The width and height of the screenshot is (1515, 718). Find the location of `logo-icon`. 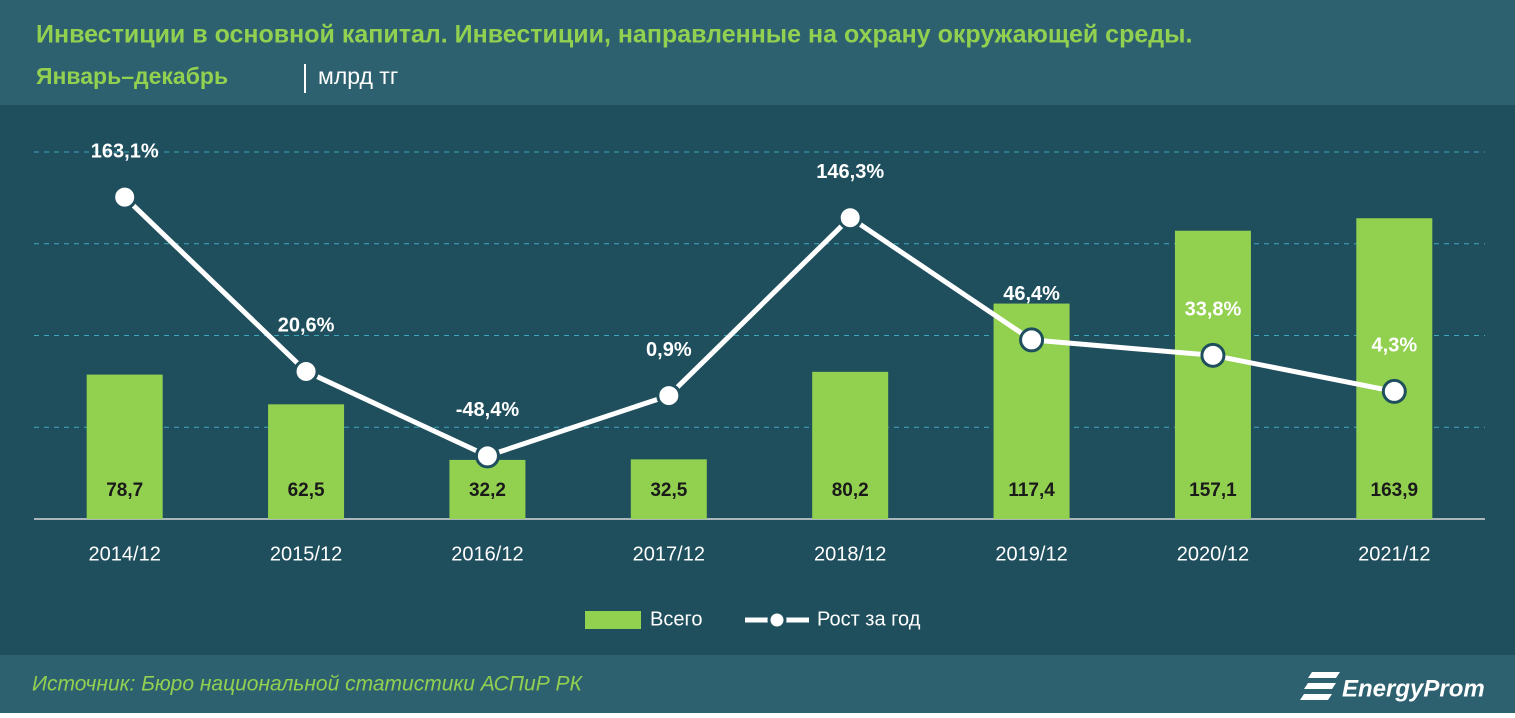

logo-icon is located at coordinates (1320, 686).